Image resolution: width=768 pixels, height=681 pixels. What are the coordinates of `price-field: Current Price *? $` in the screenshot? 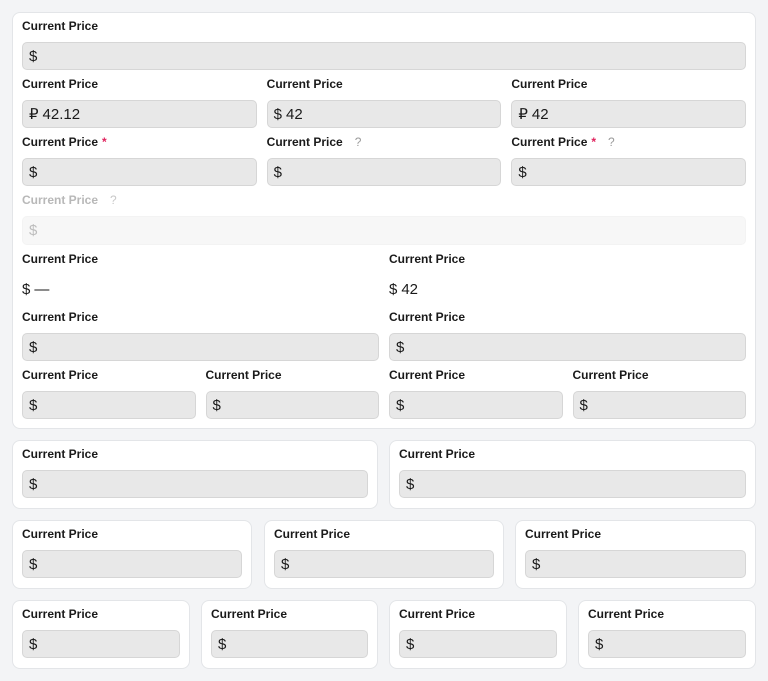 It's located at (629, 160).